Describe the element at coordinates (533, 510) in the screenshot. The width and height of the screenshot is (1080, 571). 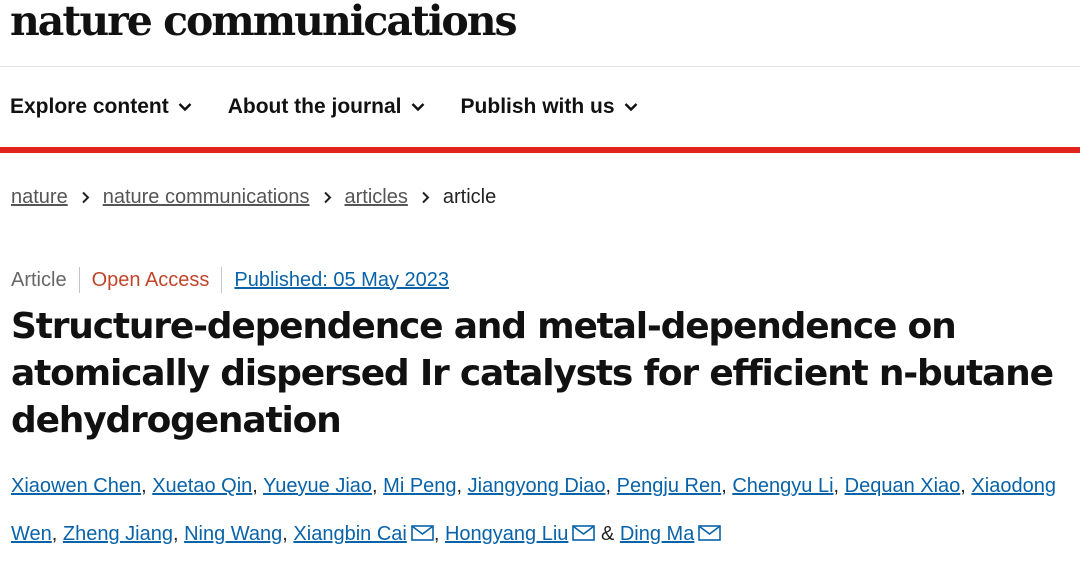
I see `author-name: Xiaodong Wen` at that location.